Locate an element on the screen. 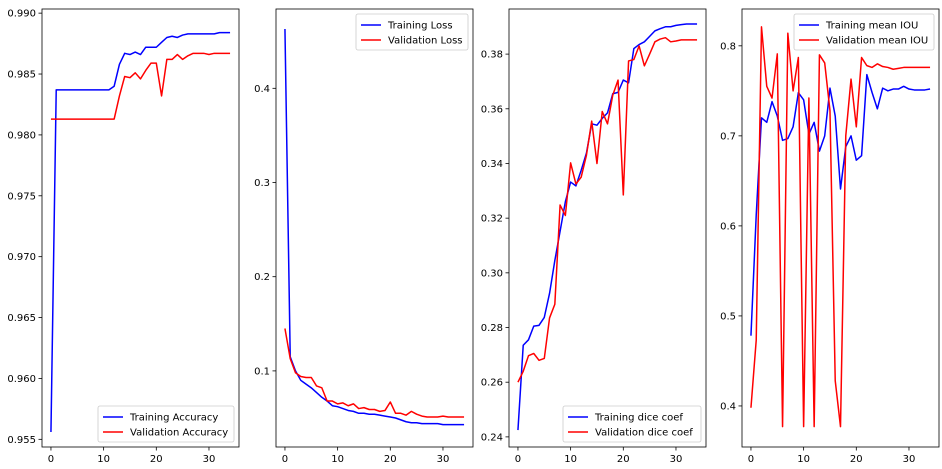 Image resolution: width=942 pixels, height=469 pixels. y-tick-label: 0.32 is located at coordinates (492, 219).